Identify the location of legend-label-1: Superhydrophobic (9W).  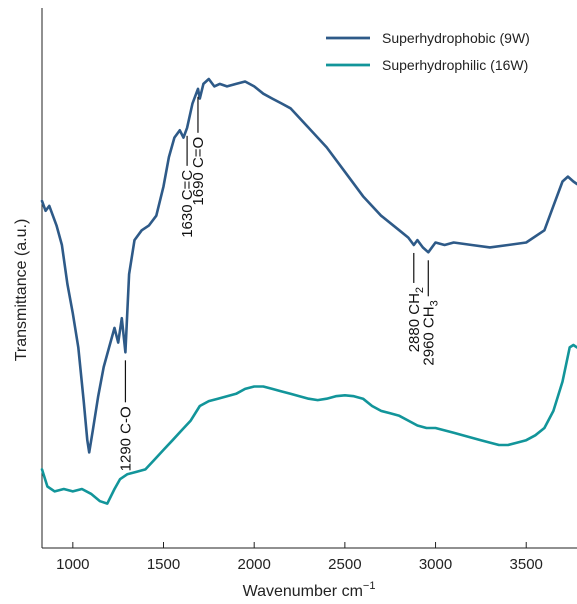
(456, 38).